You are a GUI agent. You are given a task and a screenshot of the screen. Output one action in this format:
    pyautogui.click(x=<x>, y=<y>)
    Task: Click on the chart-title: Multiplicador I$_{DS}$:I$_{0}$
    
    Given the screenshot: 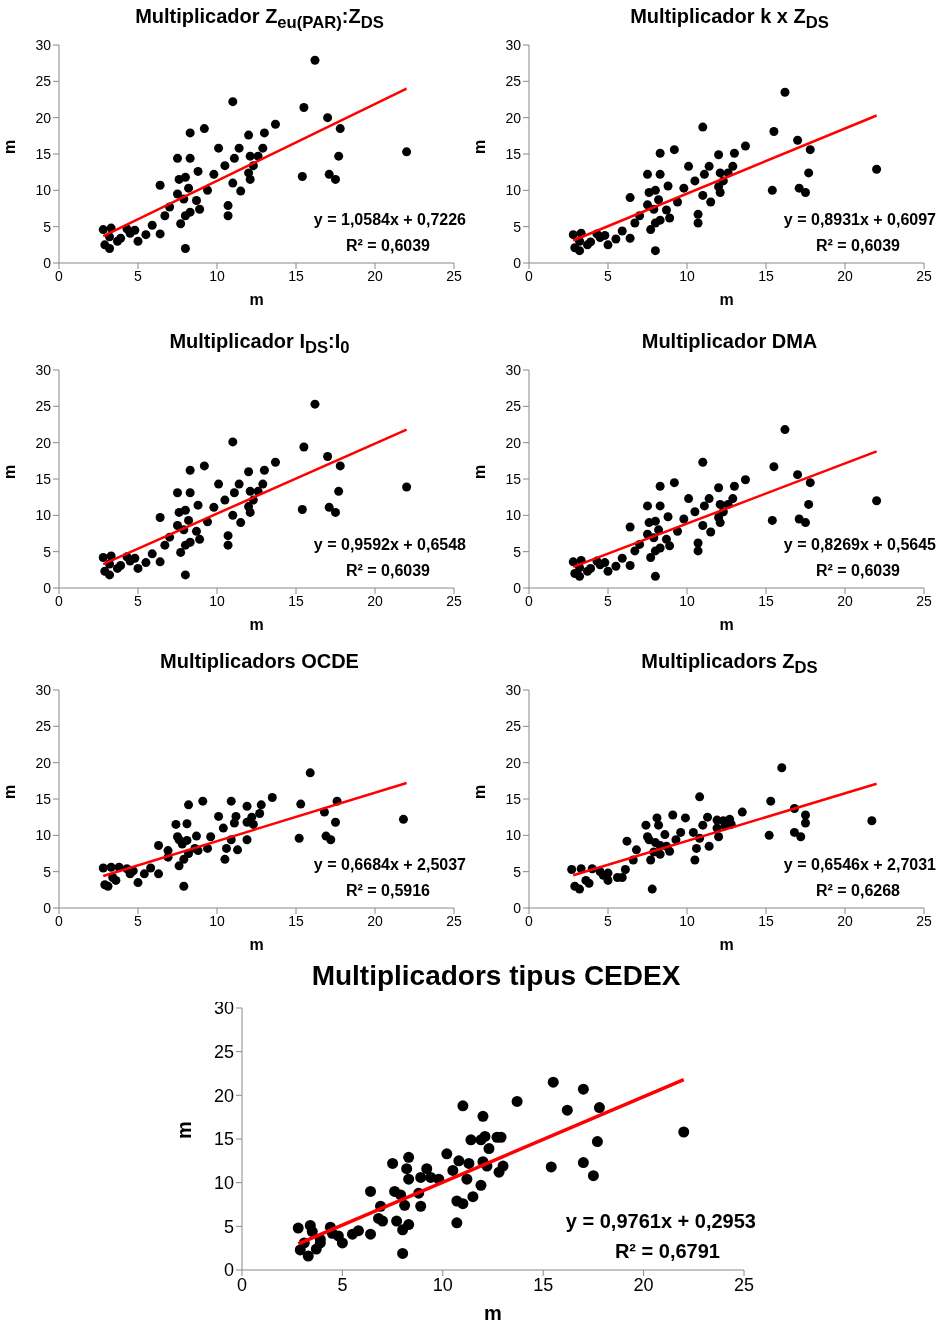 What is the action you would take?
    pyautogui.click(x=259, y=344)
    